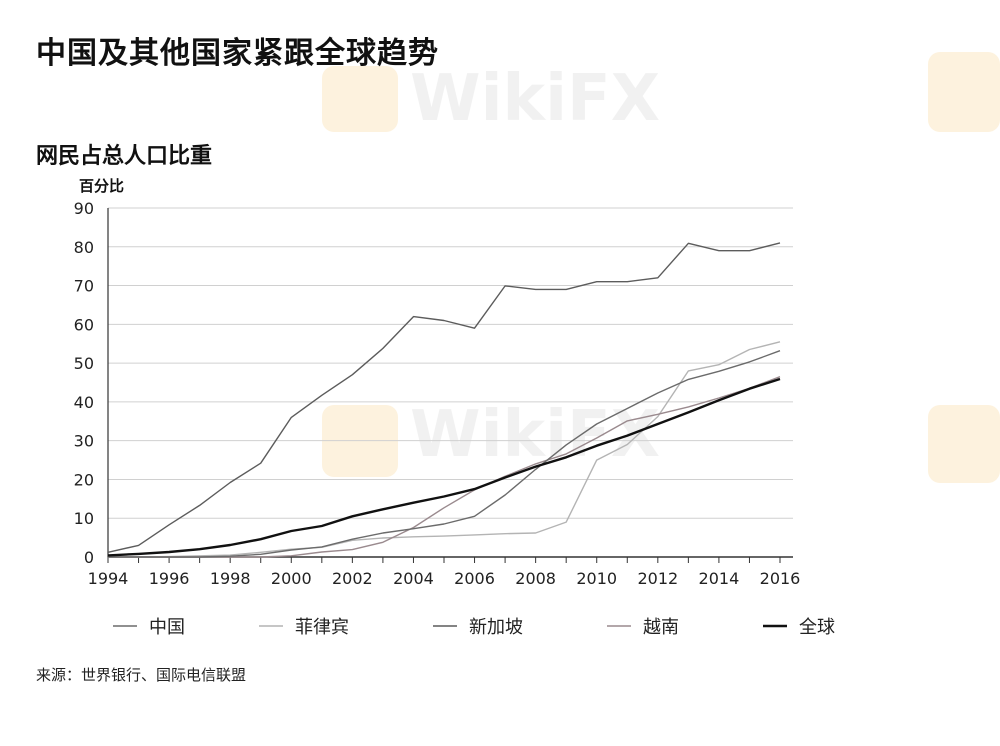 The height and width of the screenshot is (746, 1000). Describe the element at coordinates (84, 479) in the screenshot. I see `y-tick-label: 20` at that location.